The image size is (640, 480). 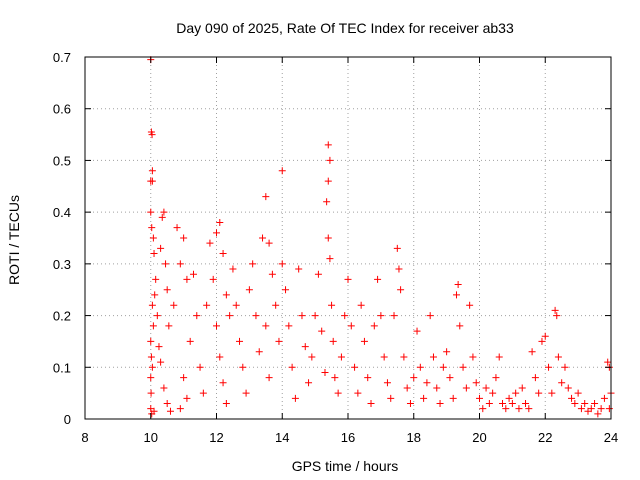 What do you see at coordinates (67, 419) in the screenshot?
I see `y-tick-label: 0` at bounding box center [67, 419].